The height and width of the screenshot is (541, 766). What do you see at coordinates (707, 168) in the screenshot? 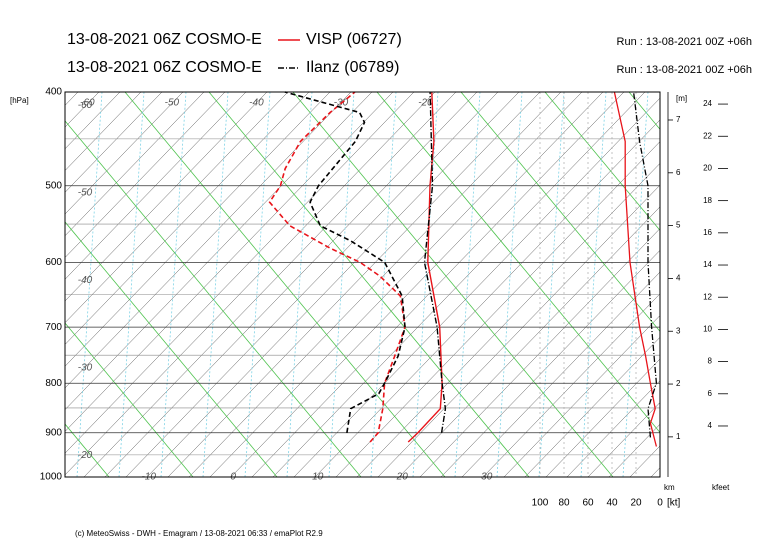
I see `side-tick-label: 20` at bounding box center [707, 168].